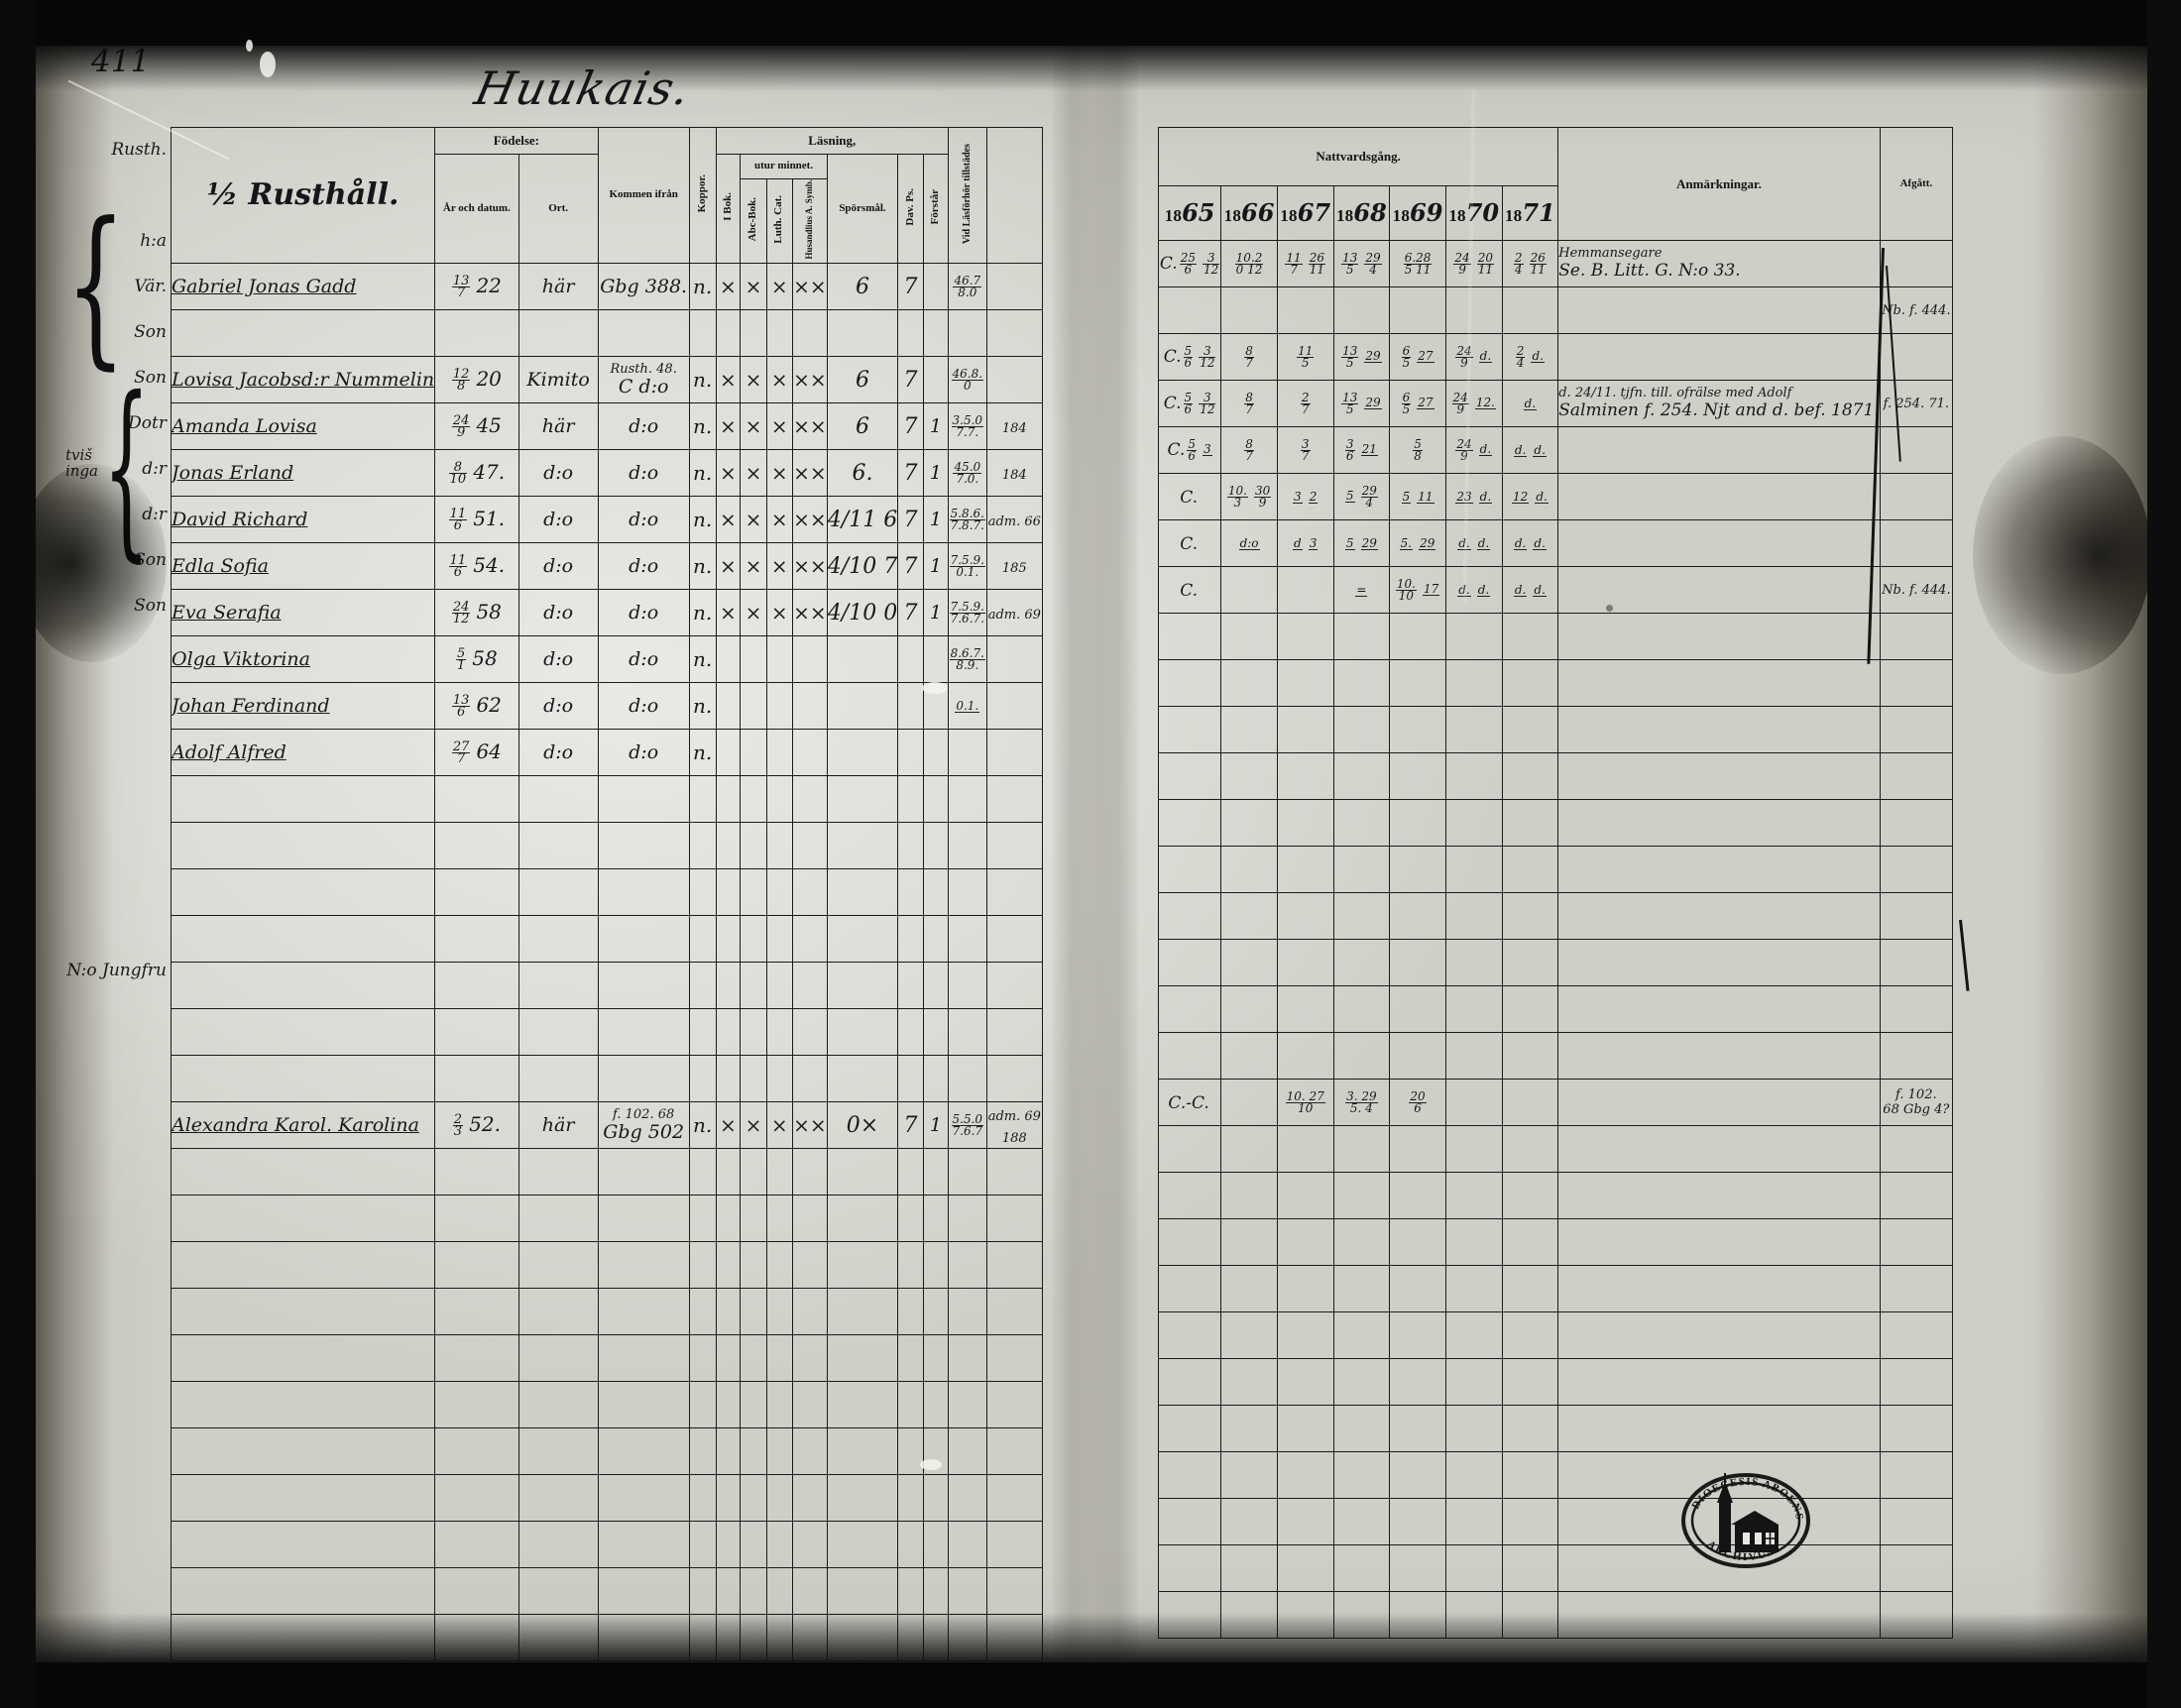 The width and height of the screenshot is (2181, 1708). I want to click on cell-communion-68: 5 29, so click(1361, 543).